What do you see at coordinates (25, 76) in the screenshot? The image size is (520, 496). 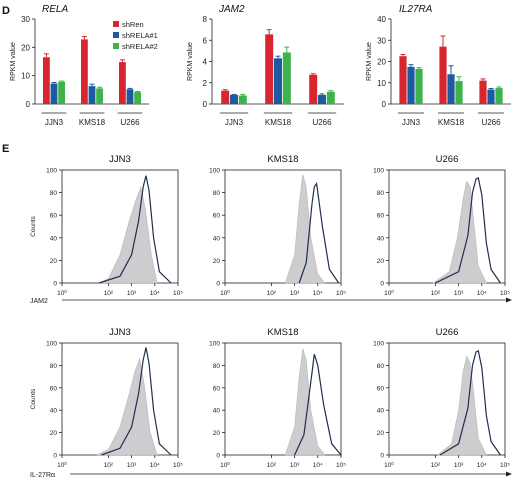 I see `y-tick-label: 10` at bounding box center [25, 76].